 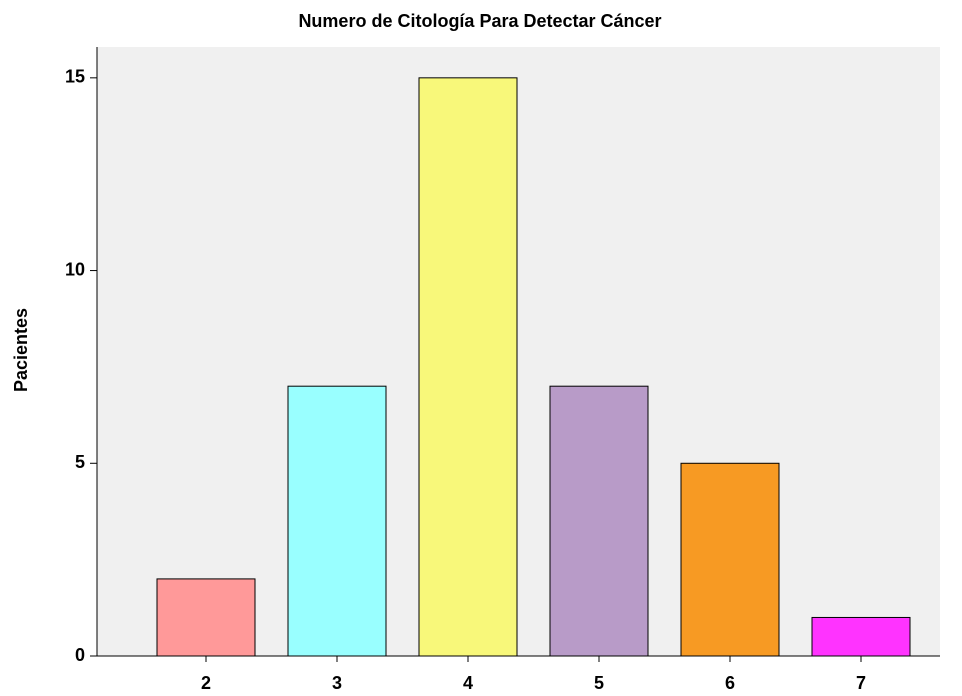 What do you see at coordinates (80, 655) in the screenshot?
I see `y-tick-label: 0` at bounding box center [80, 655].